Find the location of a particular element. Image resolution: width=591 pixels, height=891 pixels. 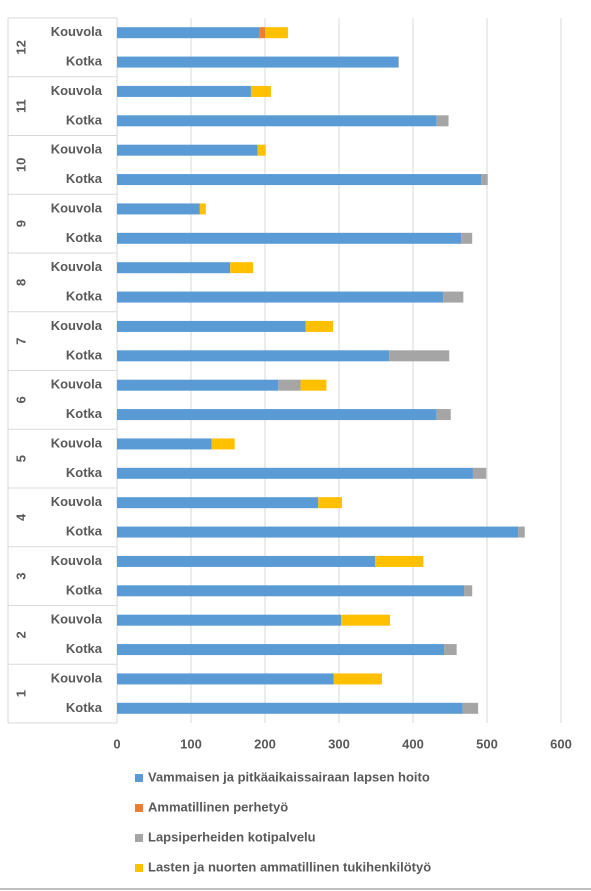

x-tick-label: 600 is located at coordinates (561, 743).